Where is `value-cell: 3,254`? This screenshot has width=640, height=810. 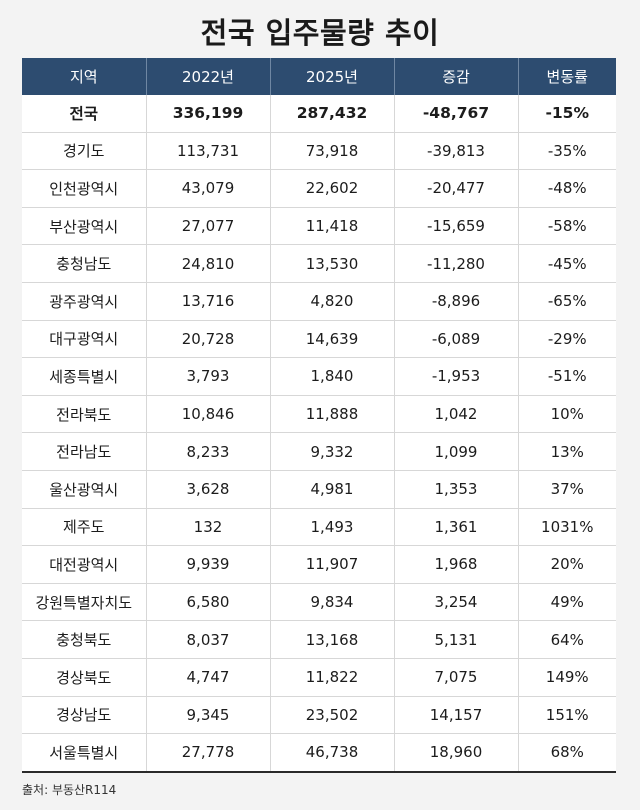 value-cell: 3,254 is located at coordinates (455, 601).